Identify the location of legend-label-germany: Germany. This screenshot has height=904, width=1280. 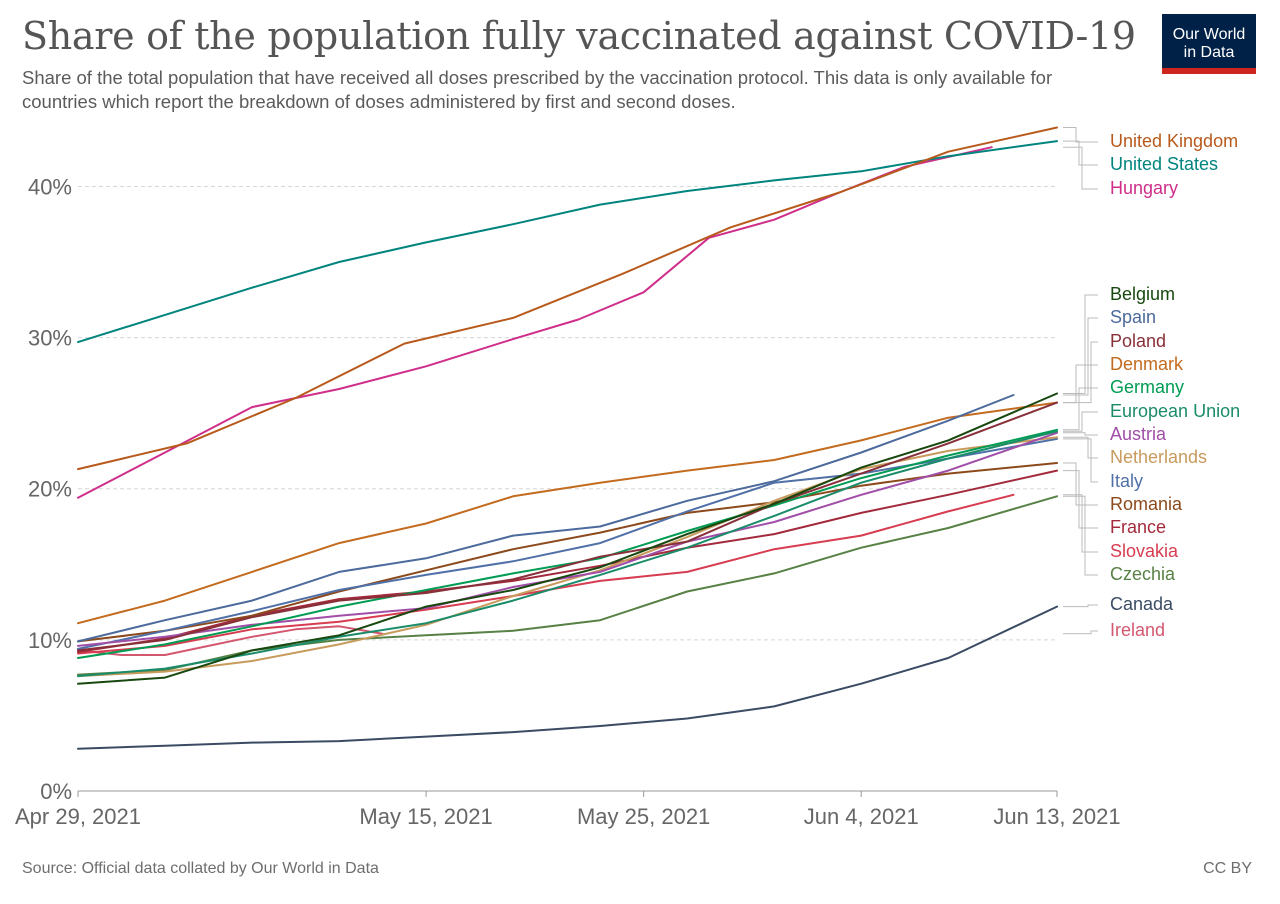
(1147, 387).